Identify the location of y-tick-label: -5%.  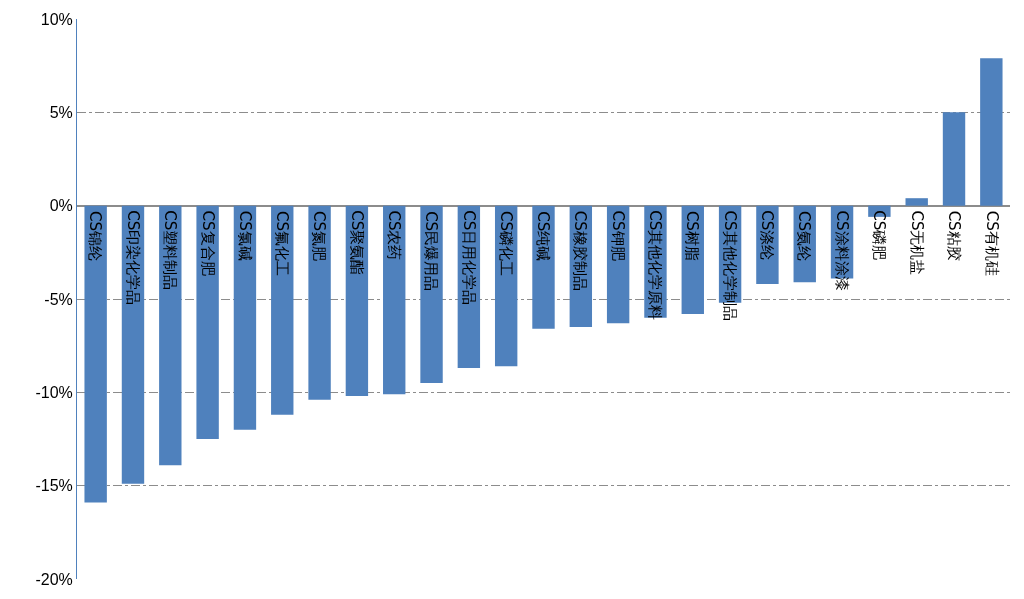
(58, 299).